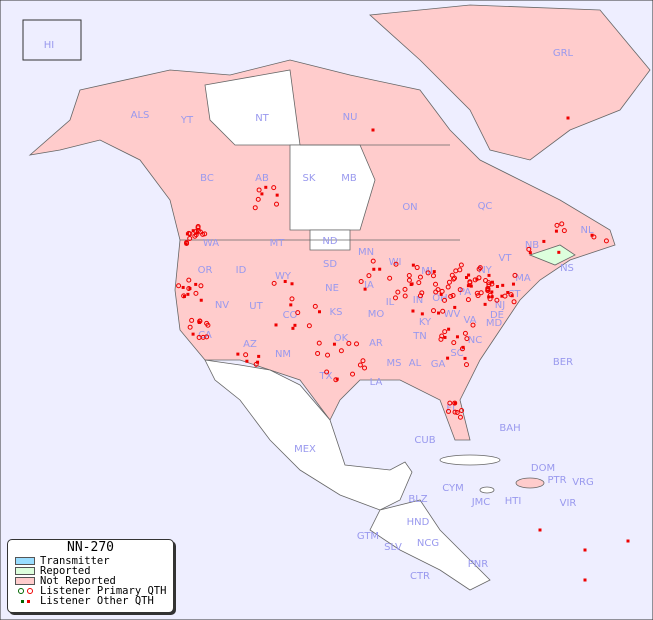 The width and height of the screenshot is (653, 620). Describe the element at coordinates (25, 601) in the screenshot. I see `square-marker-icon` at that location.